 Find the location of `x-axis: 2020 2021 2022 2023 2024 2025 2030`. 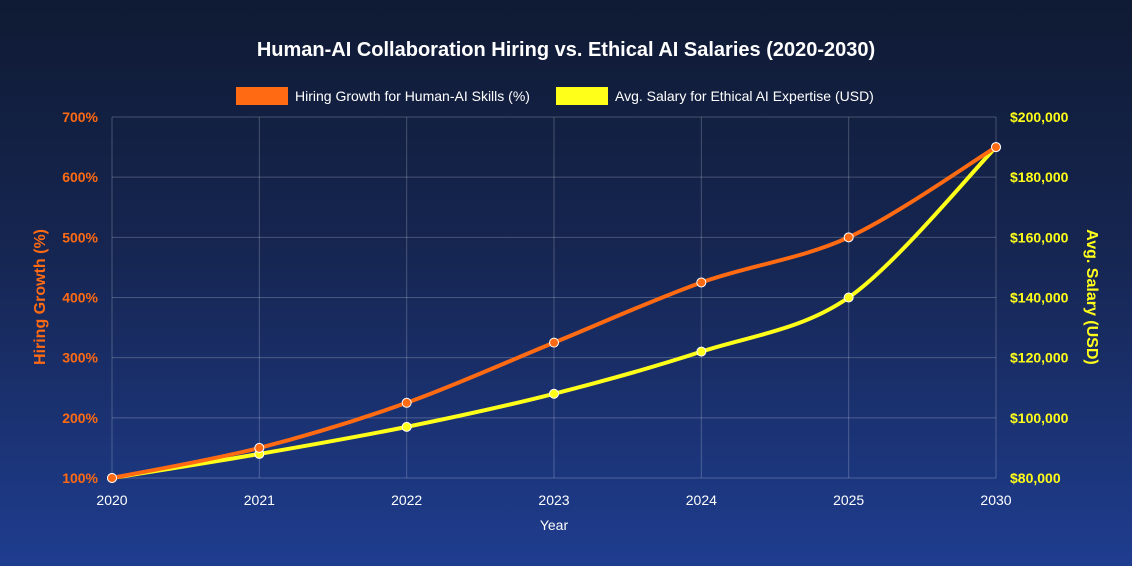

x-axis: 2020 2021 2022 2023 2024 2025 2030 is located at coordinates (553, 500).